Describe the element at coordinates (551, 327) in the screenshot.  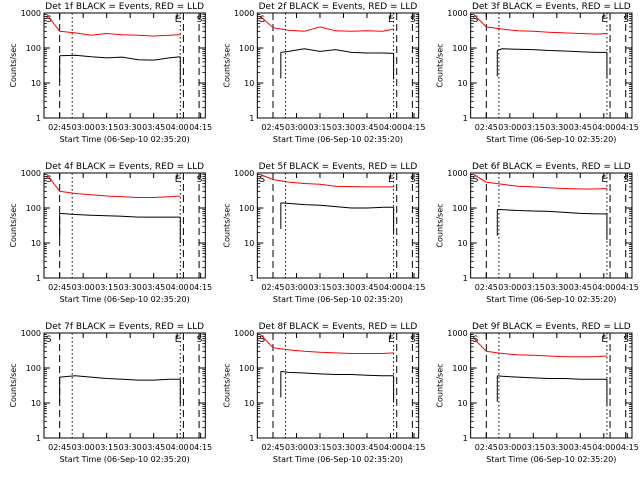
I see `chart-title: Det 9f BLACK = Events, RED = LLD` at that location.